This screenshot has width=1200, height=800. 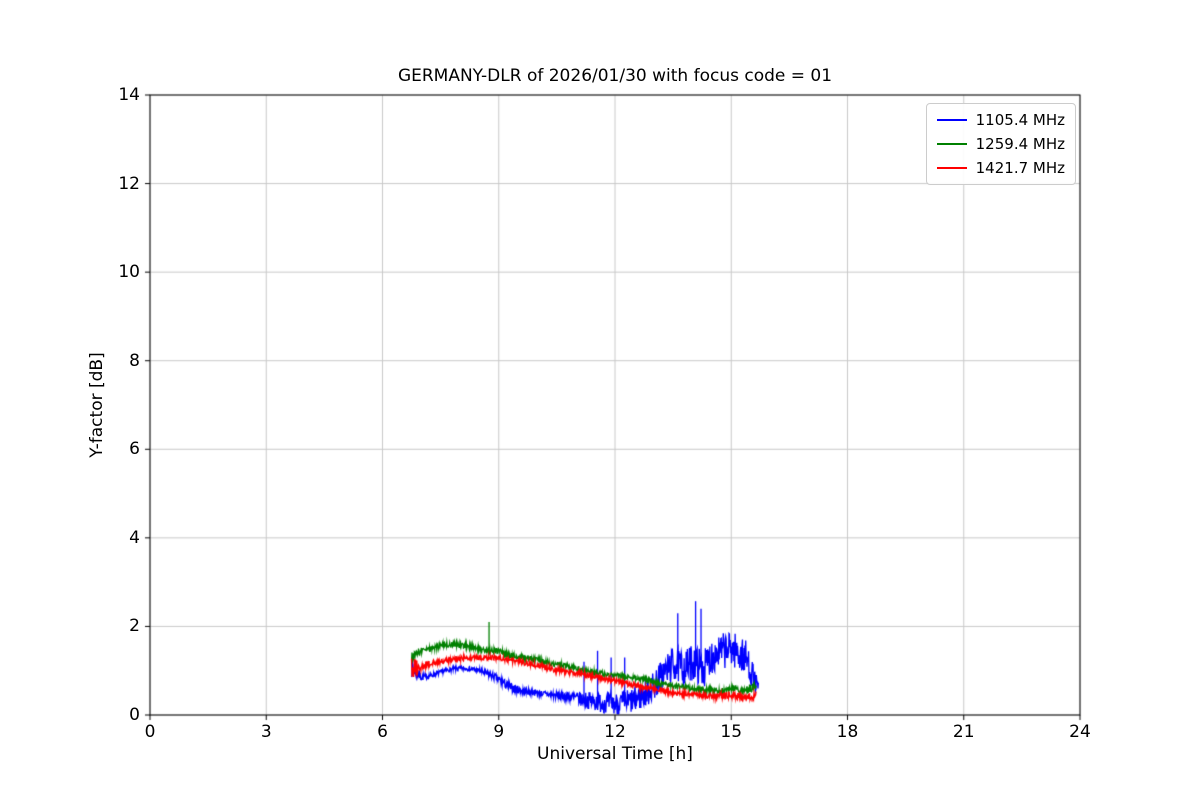 I want to click on x-tick-label: 9, so click(x=499, y=732).